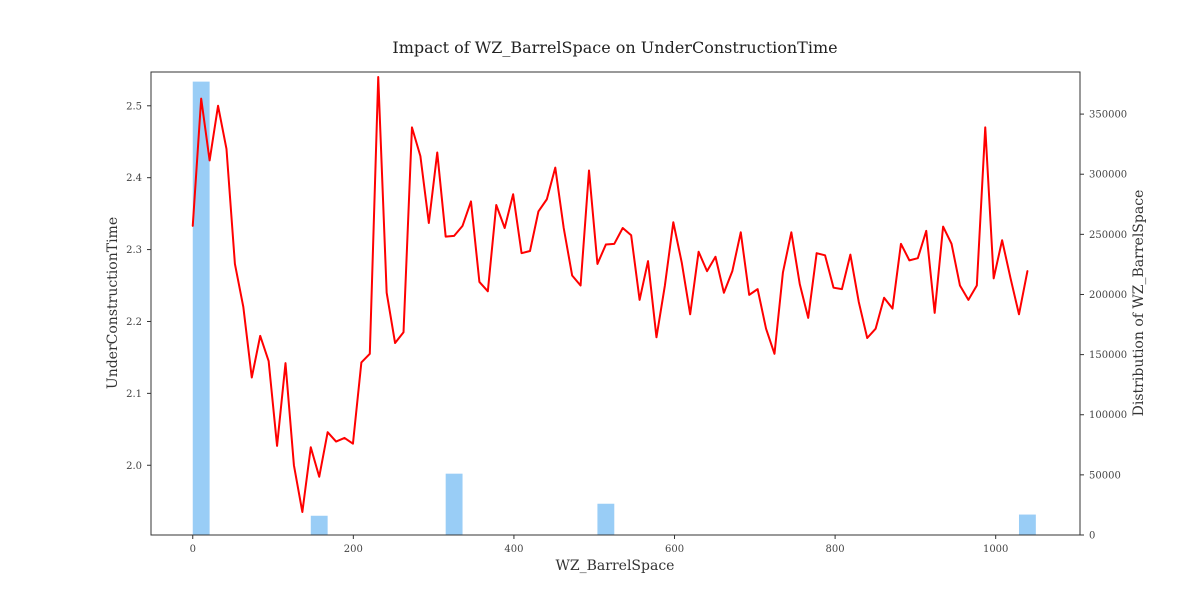  I want to click on y-axis-label: UnderConstructionTime, so click(113, 303).